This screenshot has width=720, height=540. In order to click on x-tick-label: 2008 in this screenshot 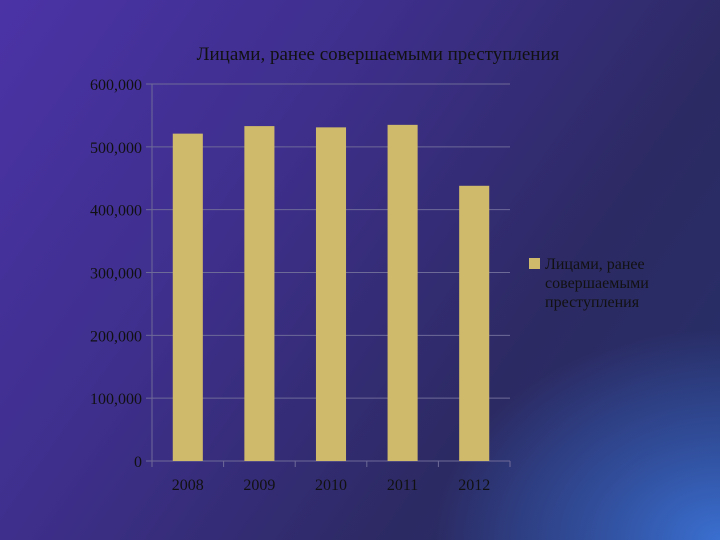, I will do `click(188, 485)`.